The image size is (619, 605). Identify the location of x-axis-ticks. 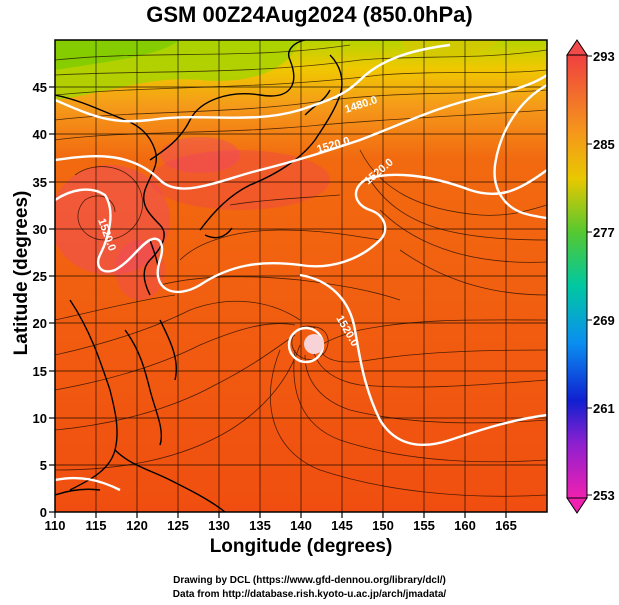
(280, 515).